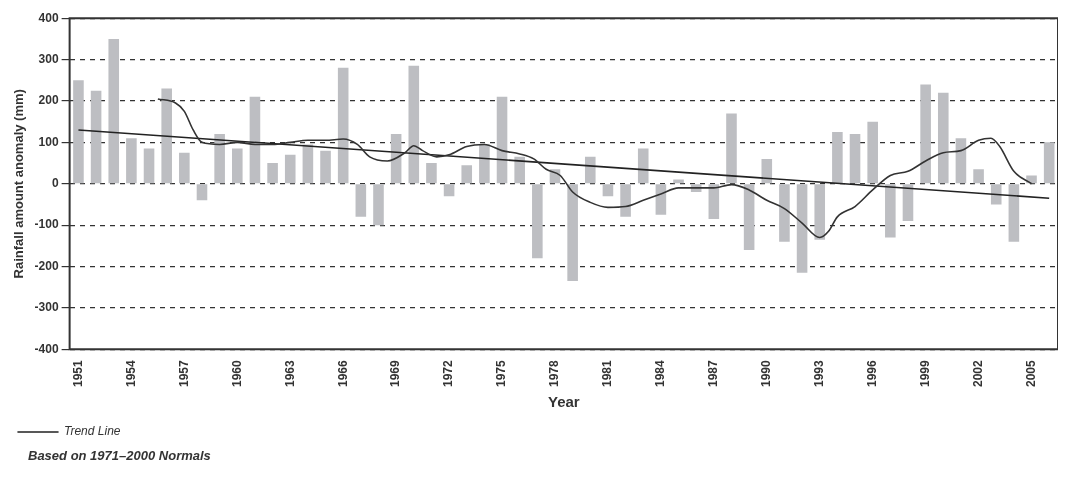  What do you see at coordinates (120, 455) in the screenshot?
I see `text: Based on 1971–2000 Normals` at bounding box center [120, 455].